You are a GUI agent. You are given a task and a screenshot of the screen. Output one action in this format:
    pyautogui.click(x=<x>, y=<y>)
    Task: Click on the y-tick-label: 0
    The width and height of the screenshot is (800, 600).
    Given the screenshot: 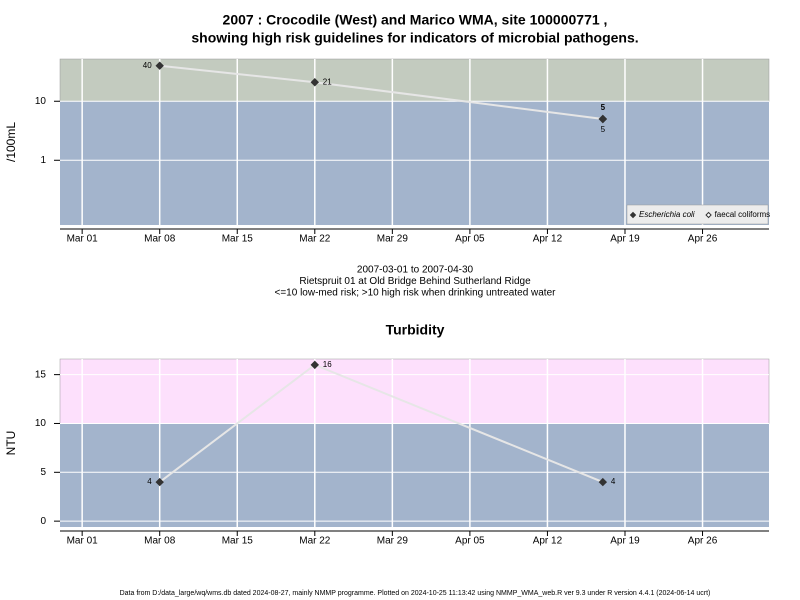 What is the action you would take?
    pyautogui.click(x=43, y=521)
    